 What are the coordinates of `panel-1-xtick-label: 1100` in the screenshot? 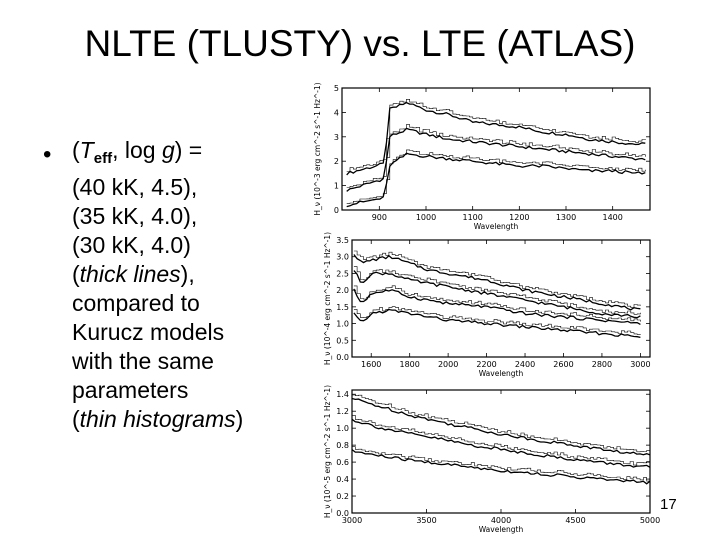 It's located at (472, 217).